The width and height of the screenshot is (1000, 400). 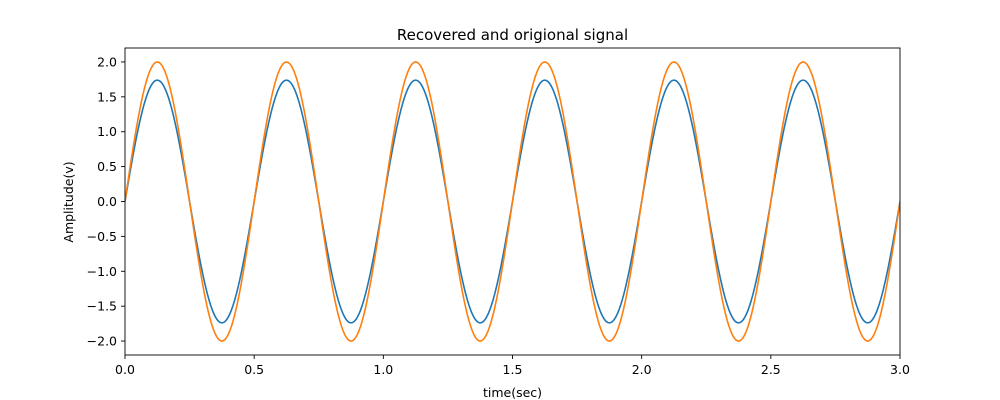 What do you see at coordinates (512, 35) in the screenshot?
I see `chart-title: Recovered and origional signal` at bounding box center [512, 35].